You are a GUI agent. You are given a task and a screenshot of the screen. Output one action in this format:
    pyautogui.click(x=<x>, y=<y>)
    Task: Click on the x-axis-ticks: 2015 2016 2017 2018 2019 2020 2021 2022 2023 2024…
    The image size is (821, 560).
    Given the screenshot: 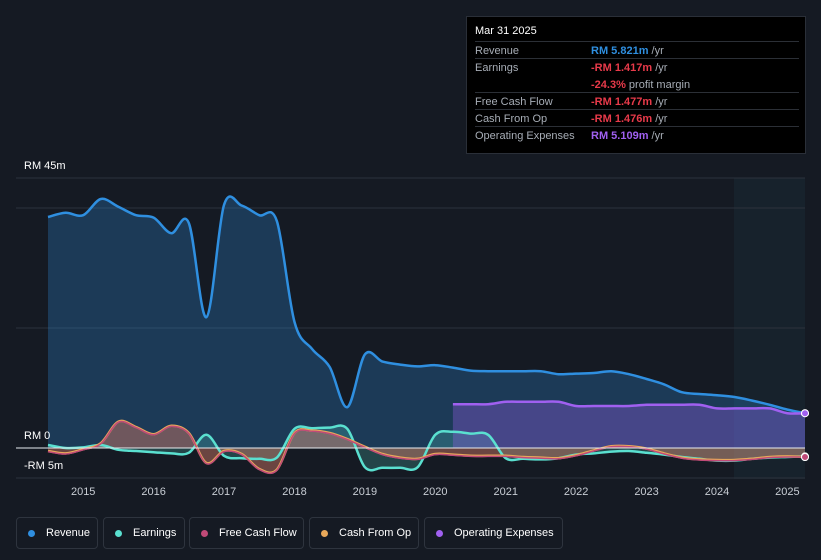 What is the action you would take?
    pyautogui.click(x=435, y=492)
    